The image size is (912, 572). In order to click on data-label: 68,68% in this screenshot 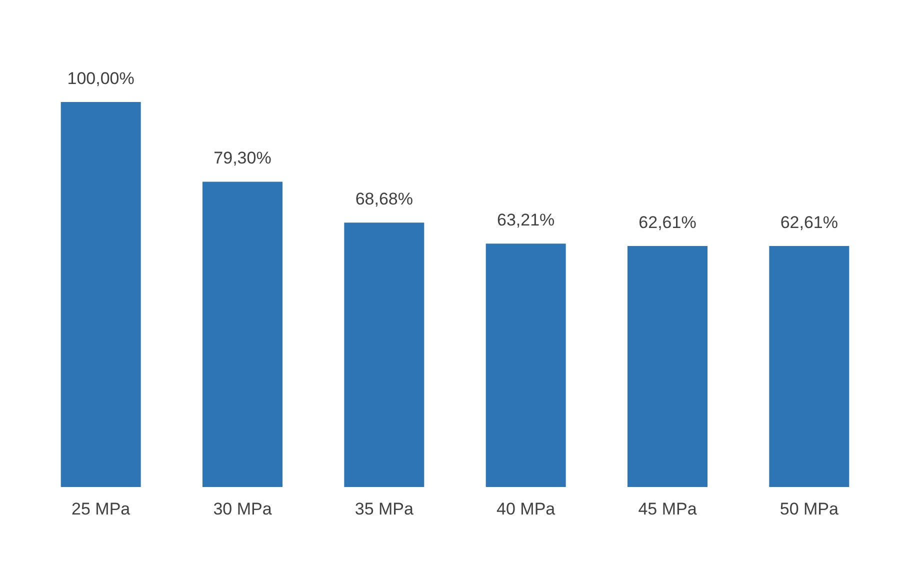, I will do `click(384, 199)`.